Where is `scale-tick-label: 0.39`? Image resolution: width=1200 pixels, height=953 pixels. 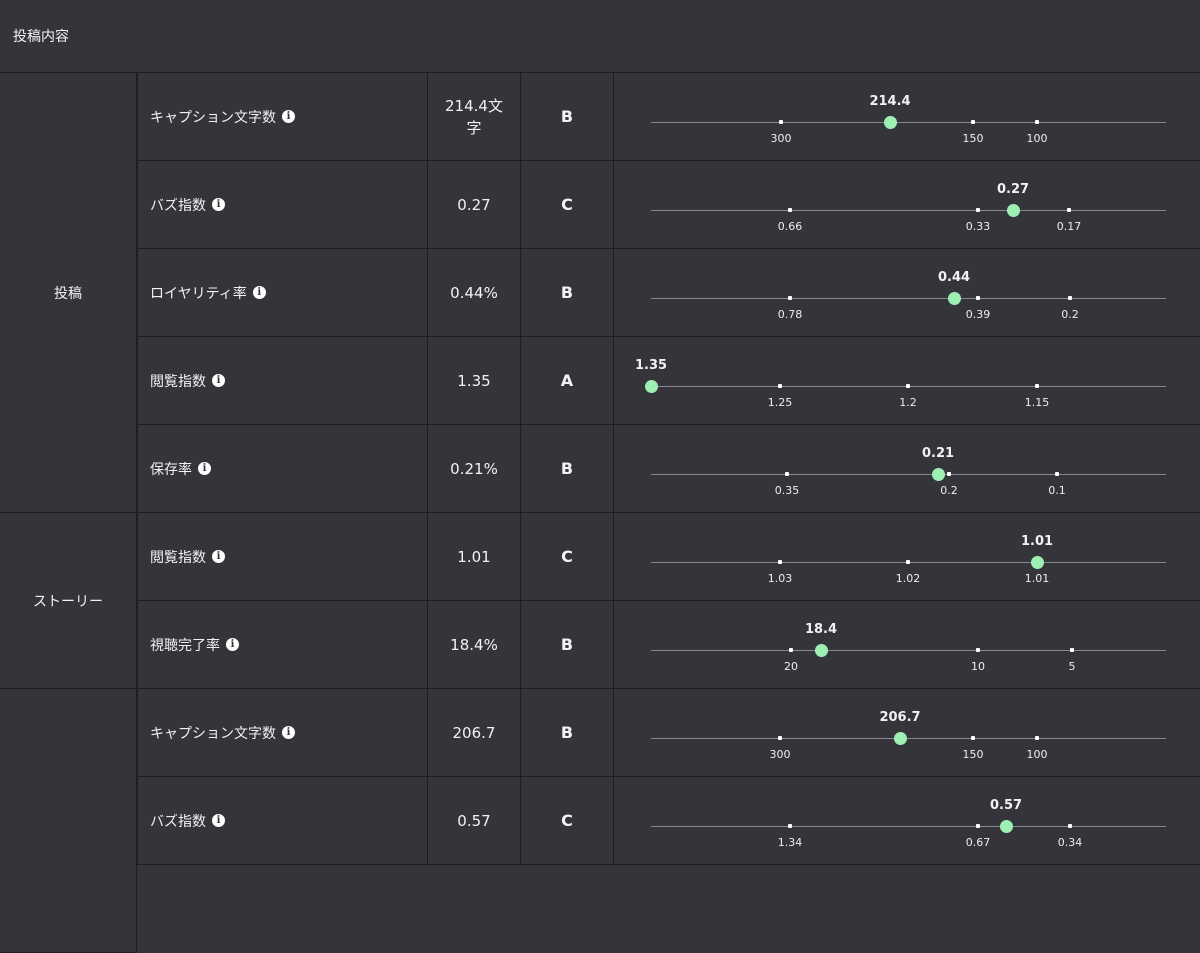
scale-tick-label: 0.39 is located at coordinates (978, 314).